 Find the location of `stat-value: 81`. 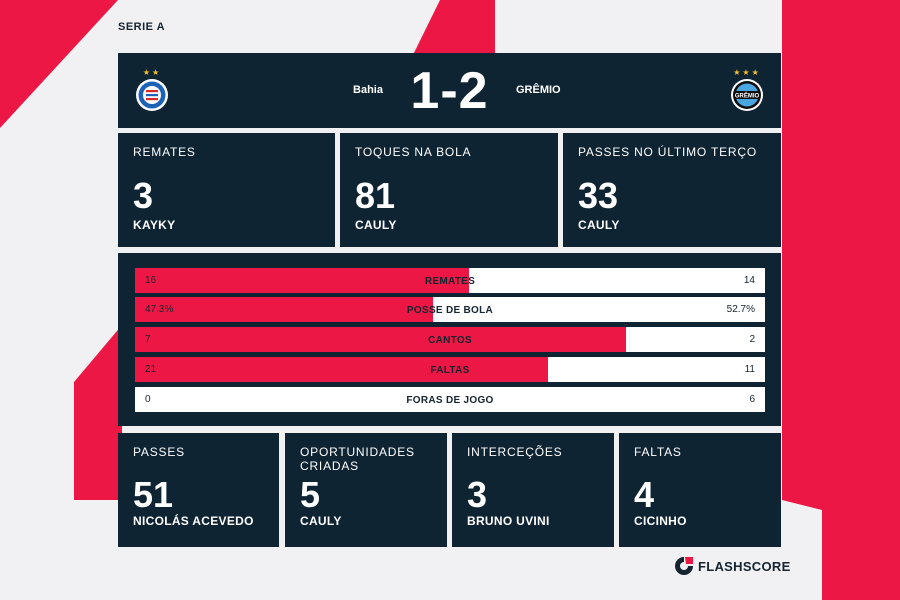

stat-value: 81 is located at coordinates (375, 195).